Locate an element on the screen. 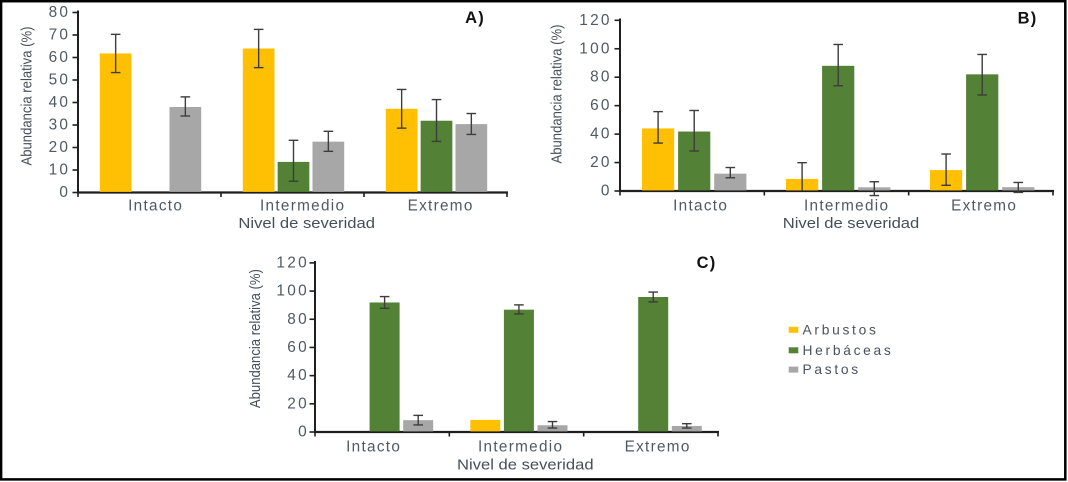 The width and height of the screenshot is (1068, 482). svg-text: Herbáceas is located at coordinates (848, 350).